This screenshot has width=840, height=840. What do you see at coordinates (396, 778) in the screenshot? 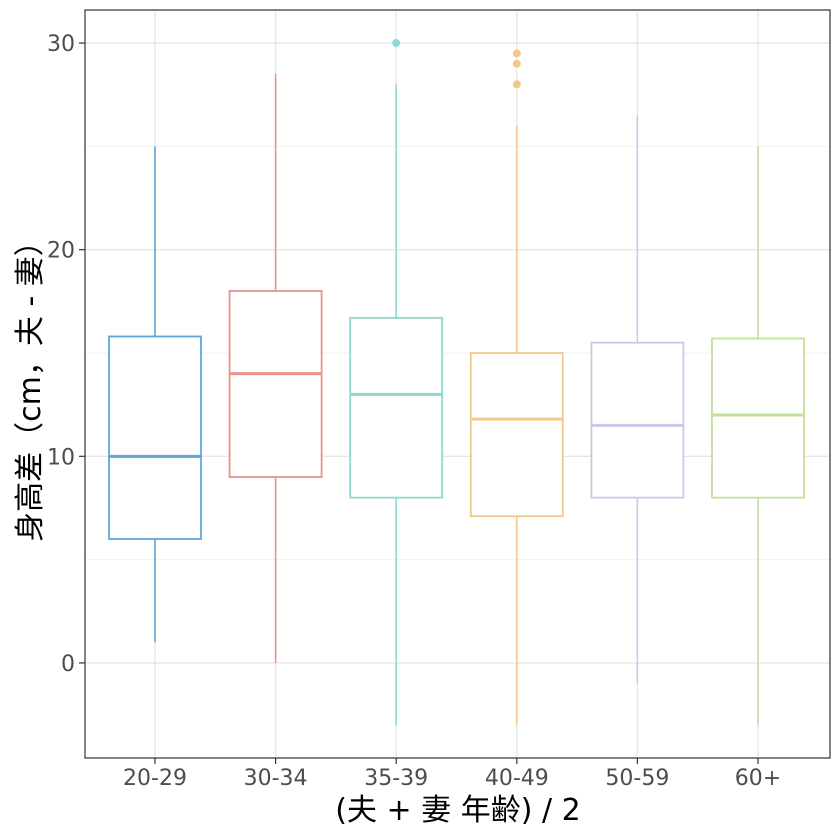
I see `x-tick-label: 35-39` at bounding box center [396, 778].